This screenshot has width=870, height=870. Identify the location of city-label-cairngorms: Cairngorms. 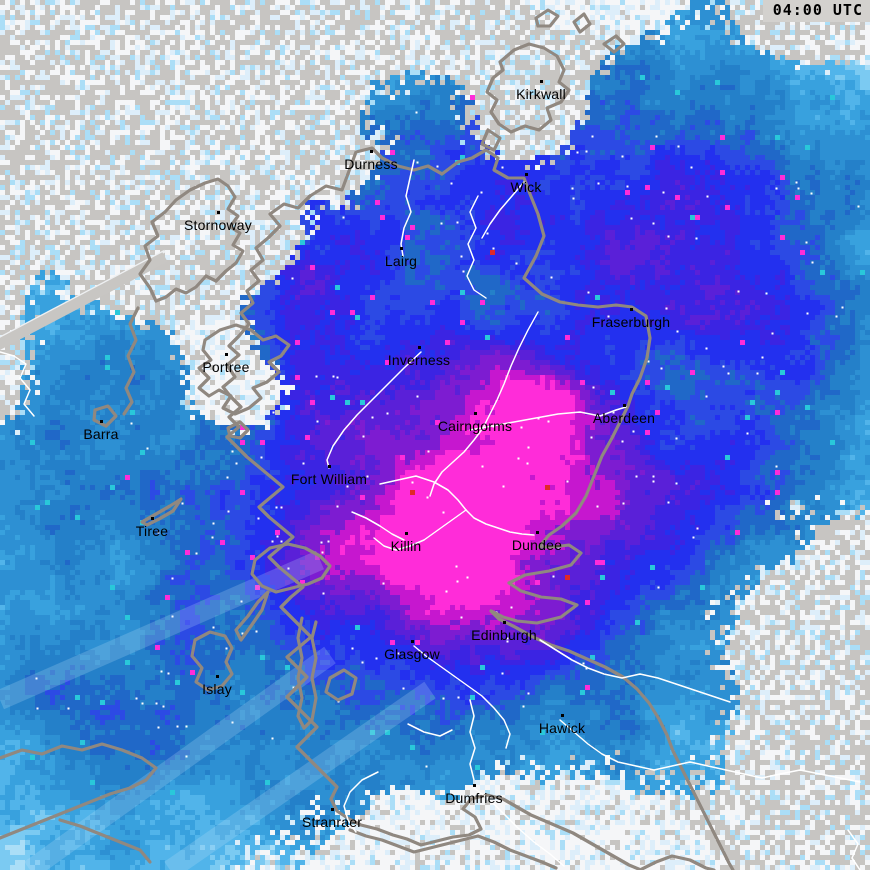
(475, 426).